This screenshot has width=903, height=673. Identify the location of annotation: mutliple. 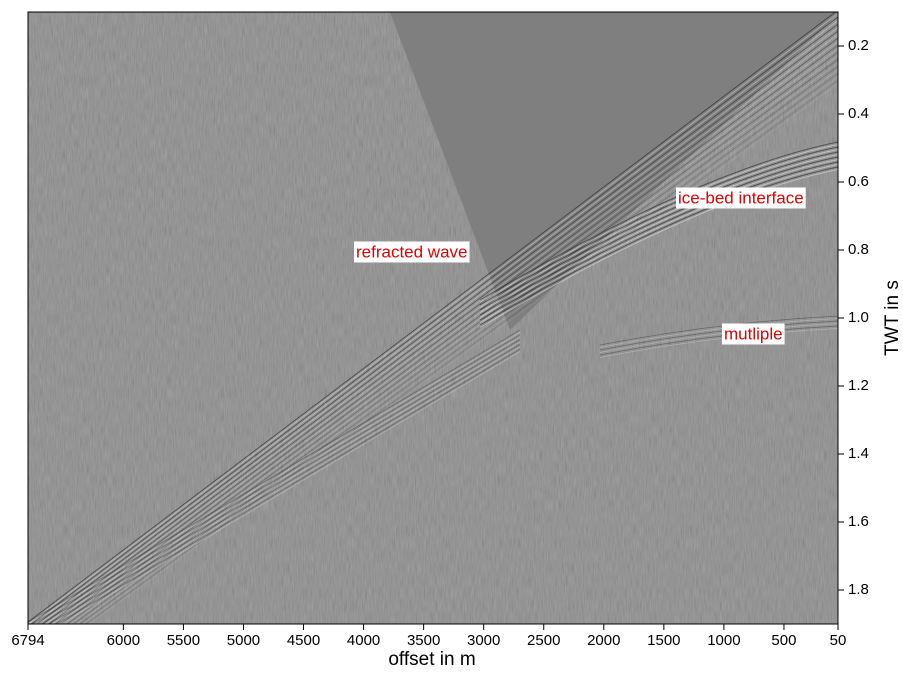
(753, 333).